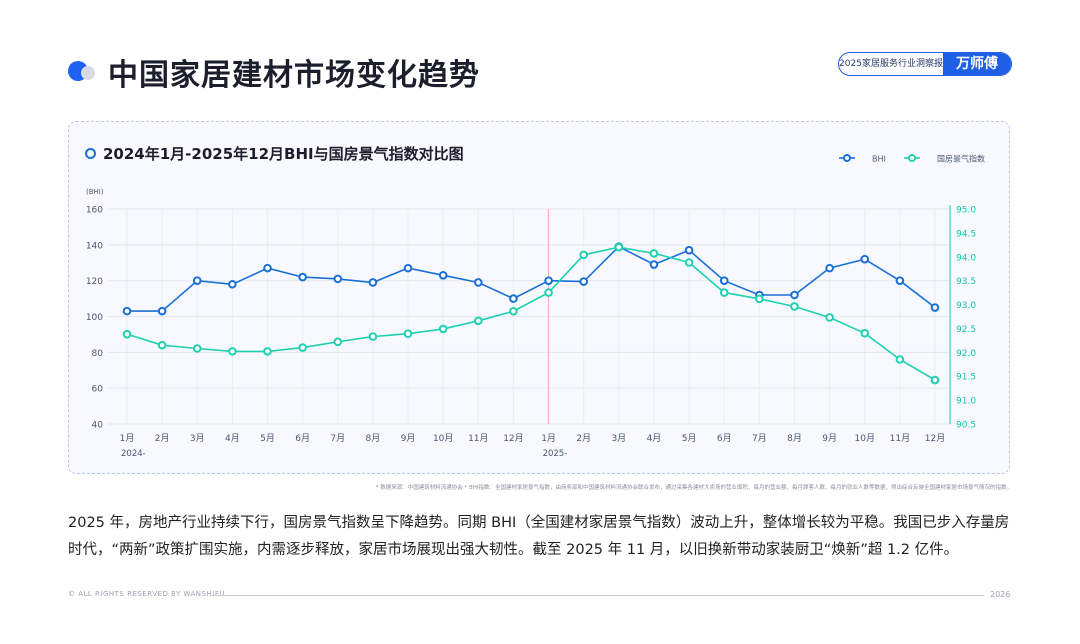 The height and width of the screenshot is (644, 1080). What do you see at coordinates (961, 159) in the screenshot?
I see `legend-label: 国房景气指数` at bounding box center [961, 159].